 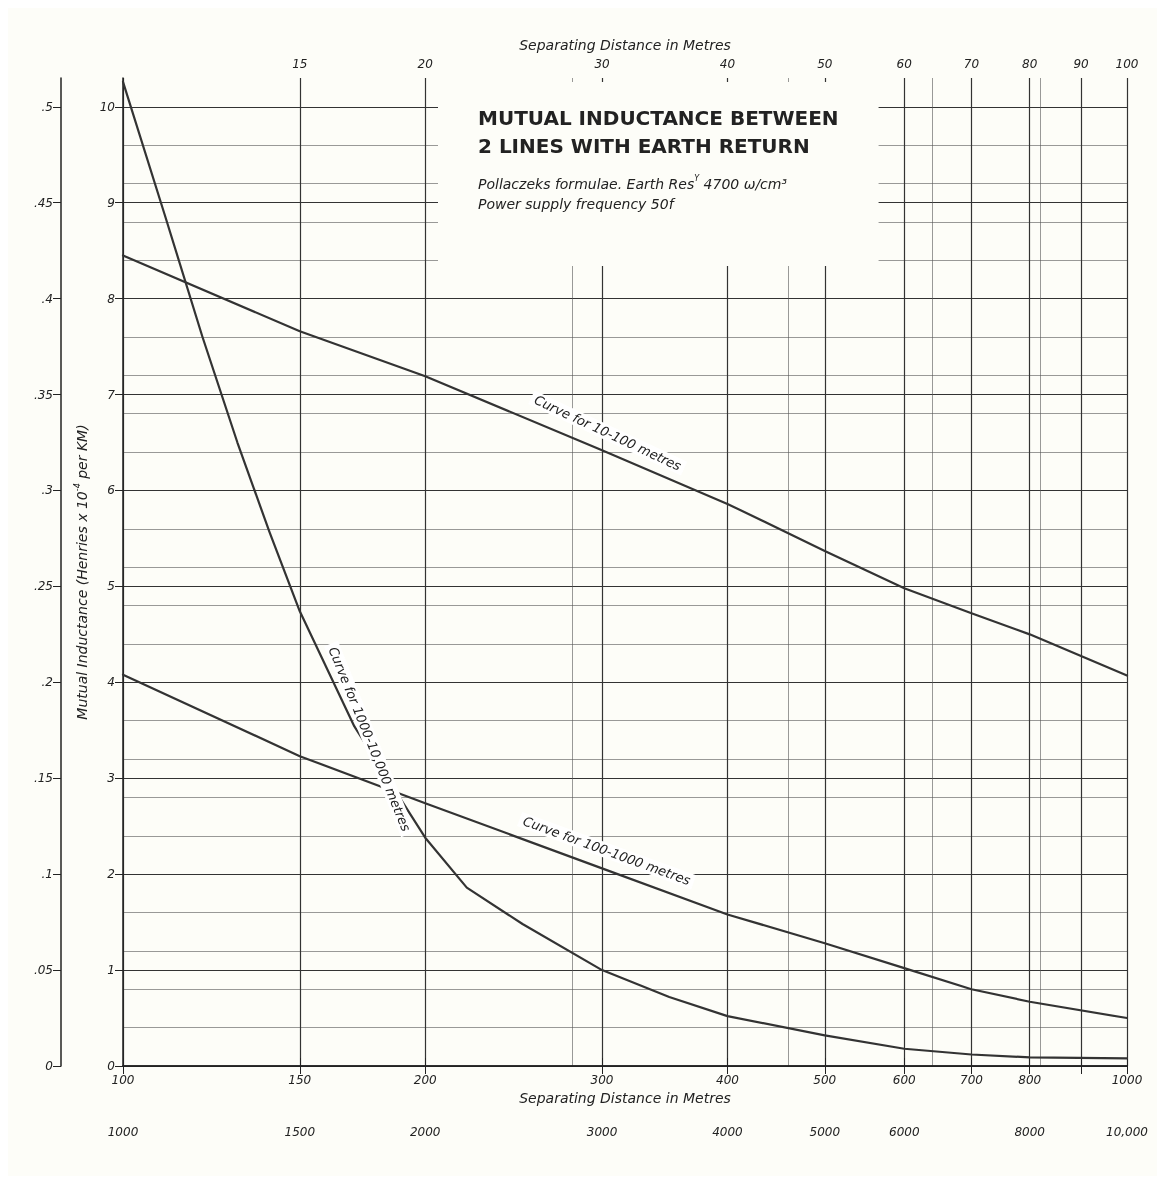 What do you see at coordinates (727, 64) in the screenshot?
I see `x-tick-label: 40` at bounding box center [727, 64].